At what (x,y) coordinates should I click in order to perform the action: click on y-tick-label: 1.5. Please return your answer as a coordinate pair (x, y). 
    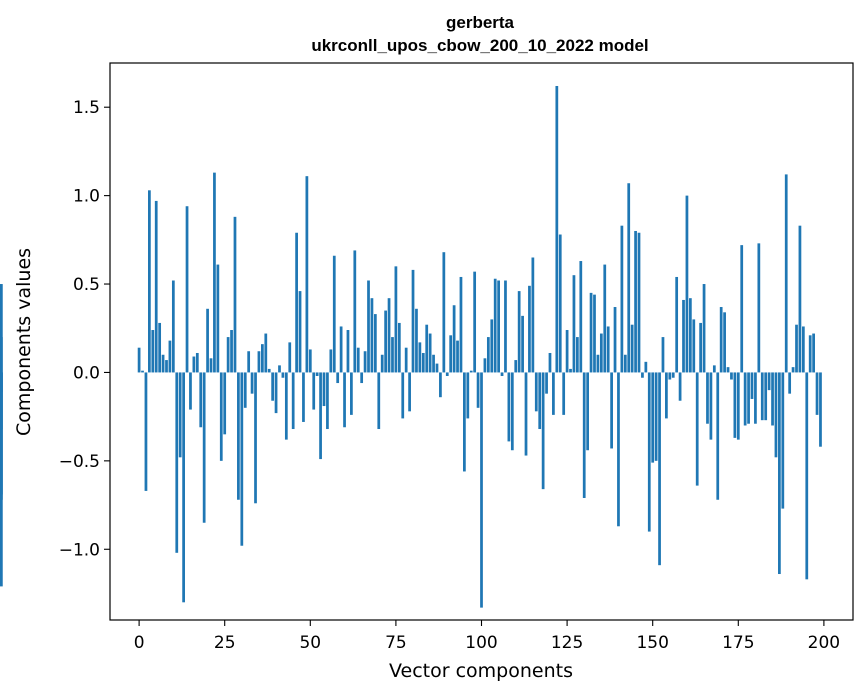
    Looking at the image, I should click on (86, 108).